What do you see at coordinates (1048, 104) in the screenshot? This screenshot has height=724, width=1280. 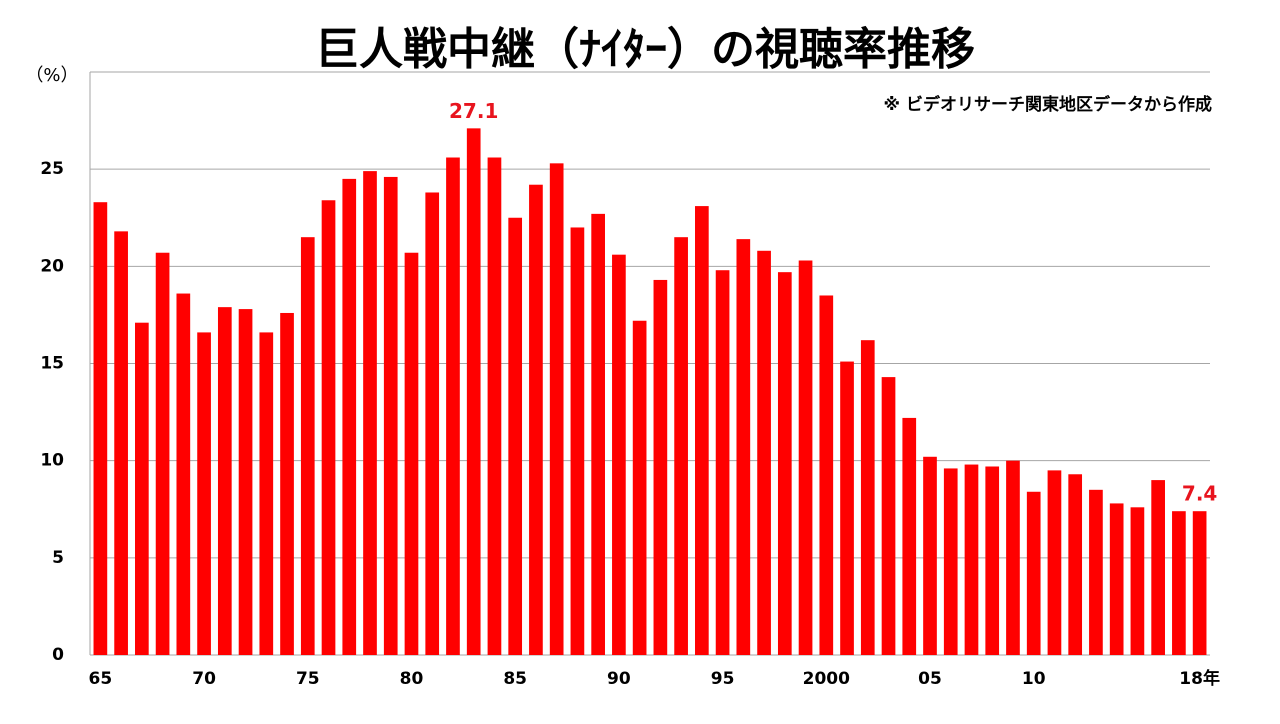 I see `note: ※ ビデオリサーチ関東地区データから作成` at bounding box center [1048, 104].